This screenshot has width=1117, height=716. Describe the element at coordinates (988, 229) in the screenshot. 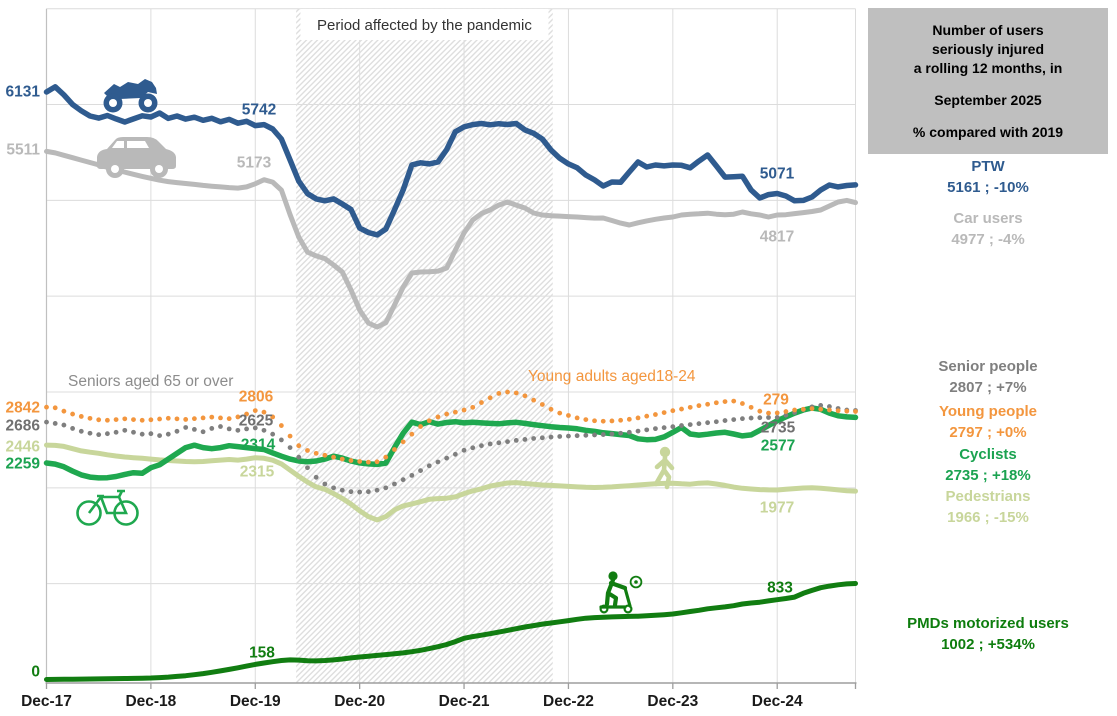

I see `legend-item-car: Car users 4977 ; -4%` at that location.